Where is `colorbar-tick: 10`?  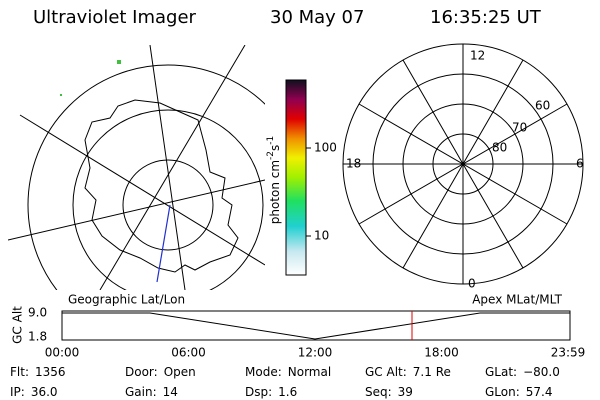
colorbar-tick: 10 is located at coordinates (321, 236).